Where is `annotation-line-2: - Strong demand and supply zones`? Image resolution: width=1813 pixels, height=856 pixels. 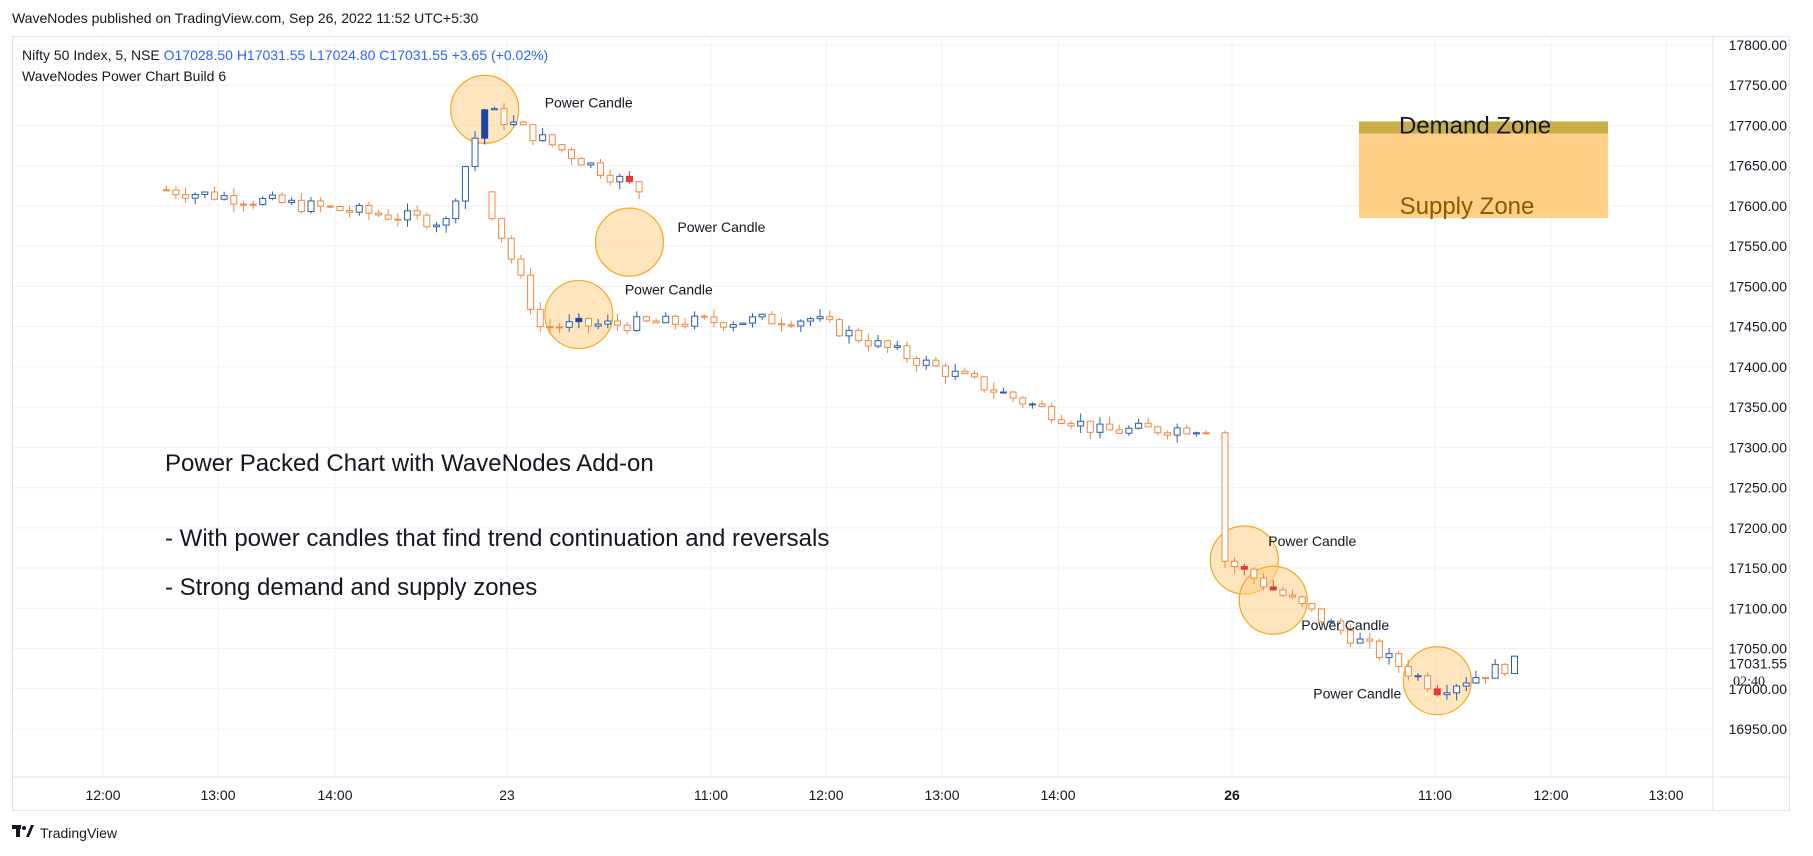
annotation-line-2: - Strong demand and supply zones is located at coordinates (351, 587).